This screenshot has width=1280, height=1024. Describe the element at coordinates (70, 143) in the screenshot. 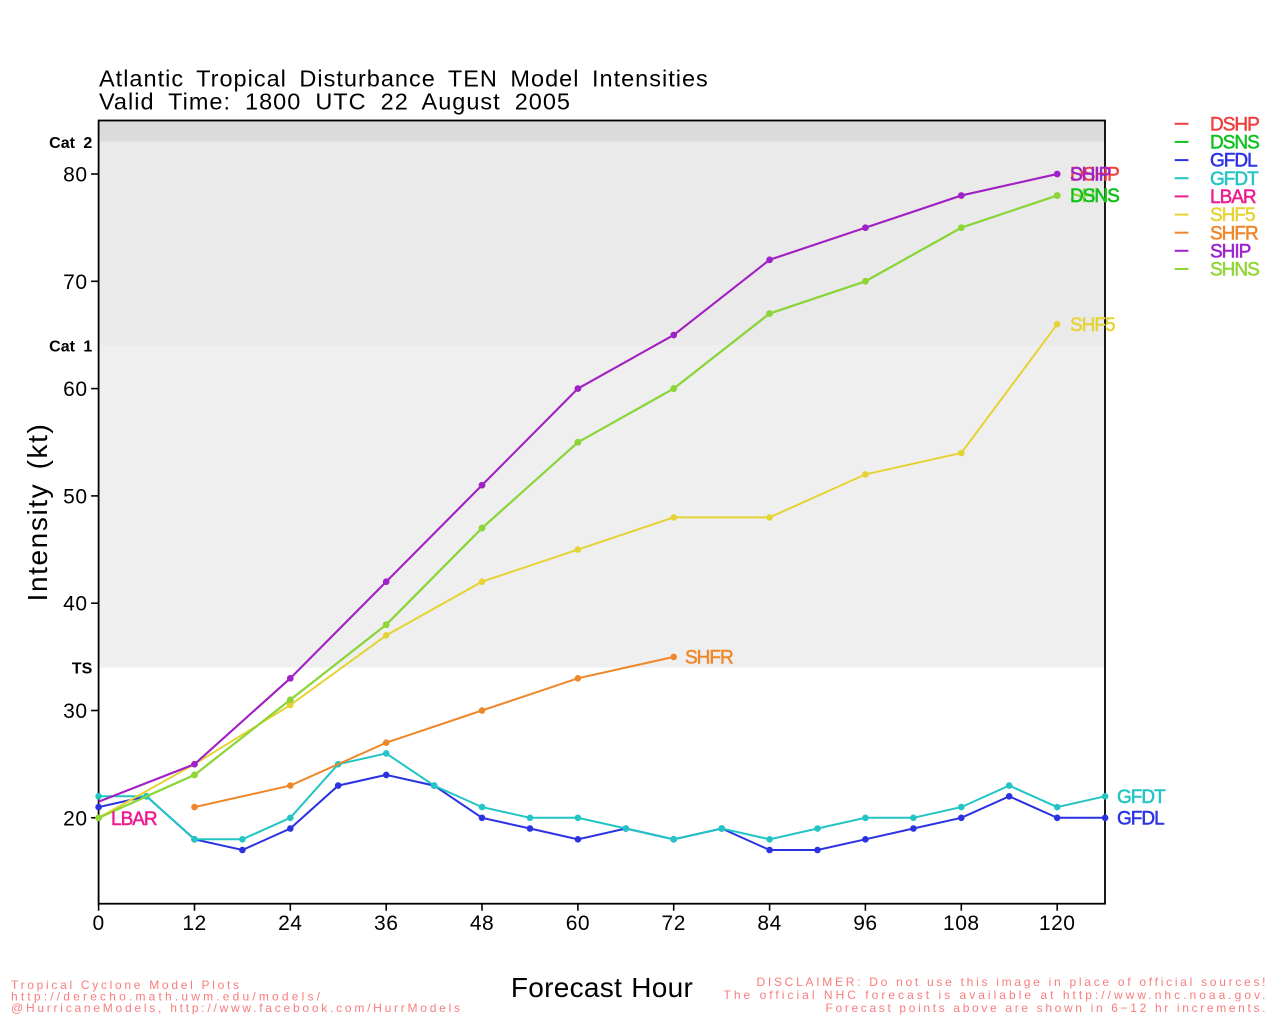

I see `svg-text: Cat 2` at that location.